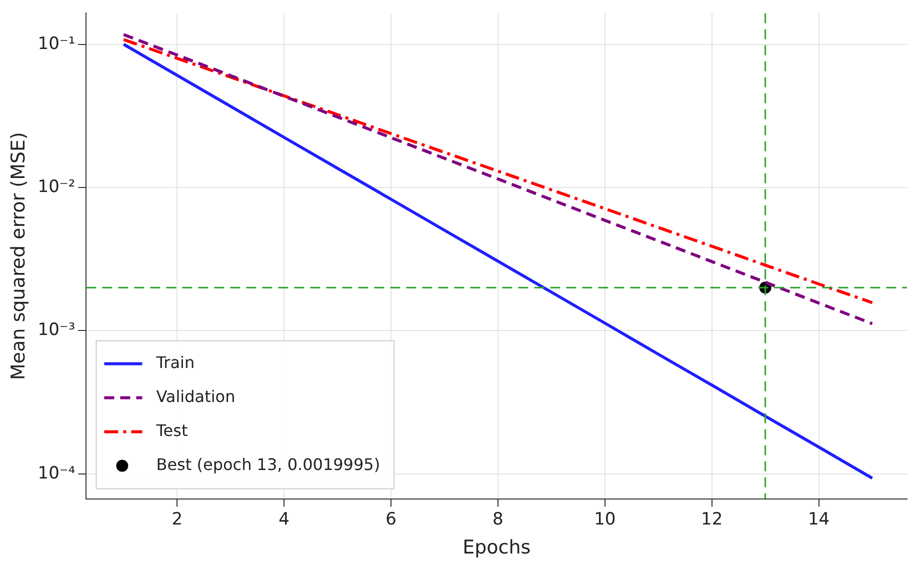  I want to click on legend-label: Train, so click(175, 362).